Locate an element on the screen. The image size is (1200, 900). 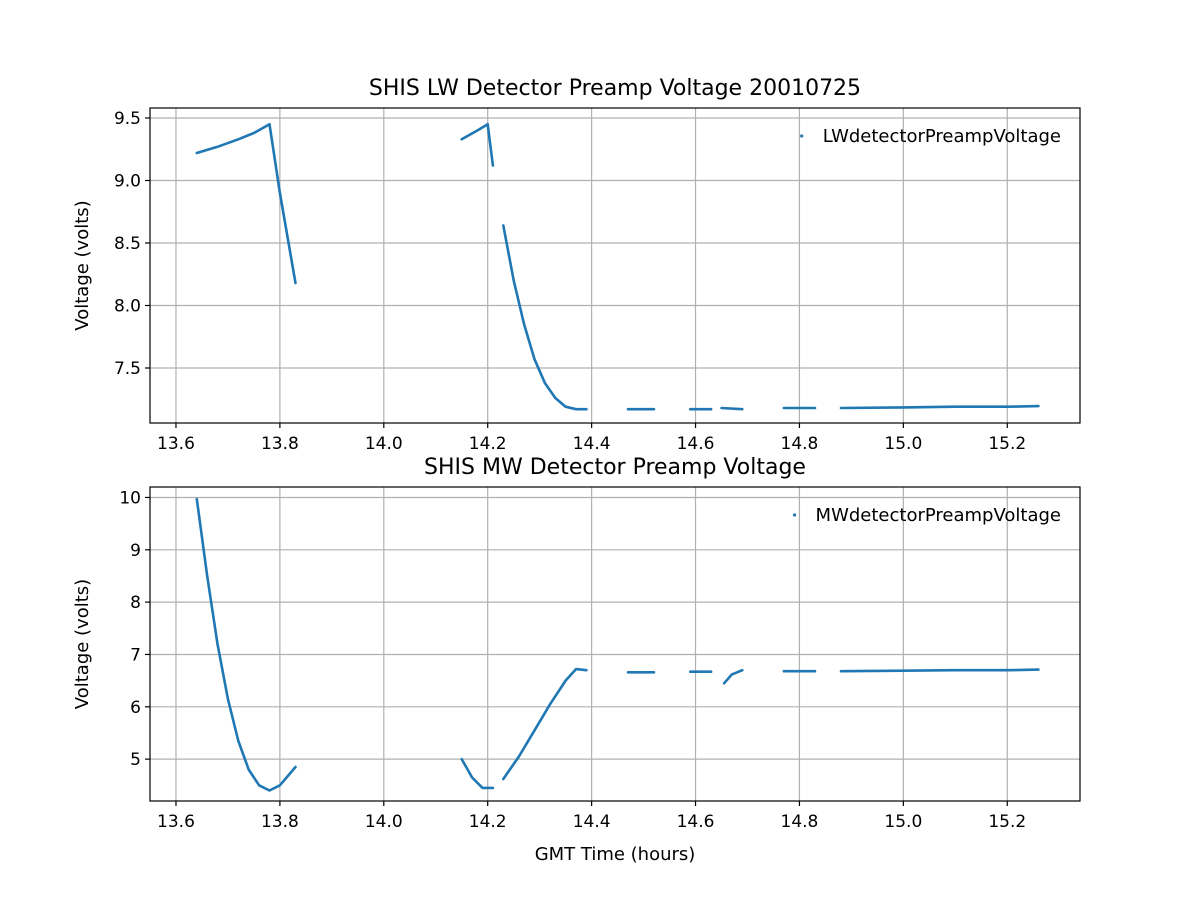
lw-x-tick-label: 14.0 is located at coordinates (384, 444).